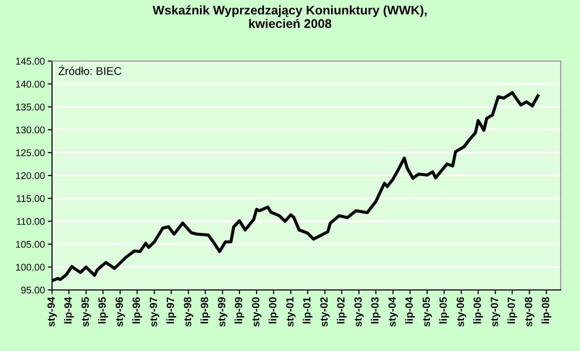  Describe the element at coordinates (461, 312) in the screenshot. I see `x-tick-label: sty-06` at that location.